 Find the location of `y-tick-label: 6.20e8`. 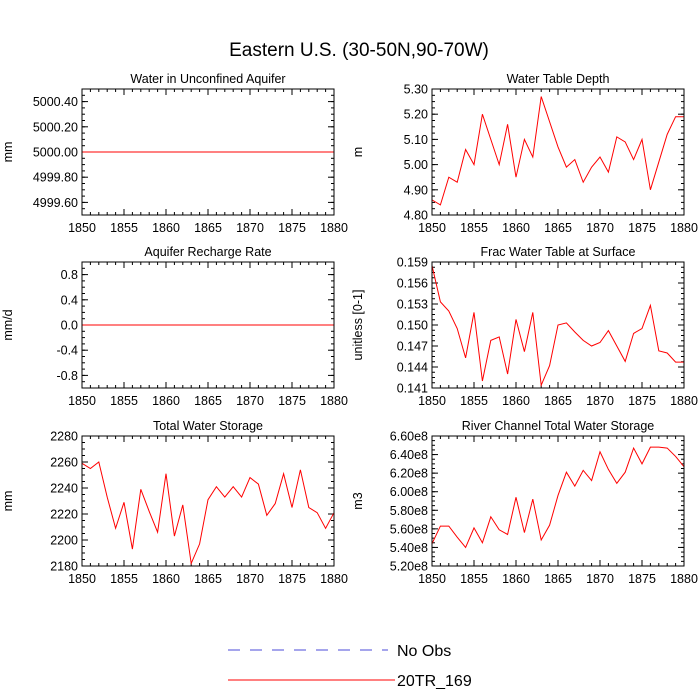

y-tick-label: 6.20e8 is located at coordinates (409, 474).